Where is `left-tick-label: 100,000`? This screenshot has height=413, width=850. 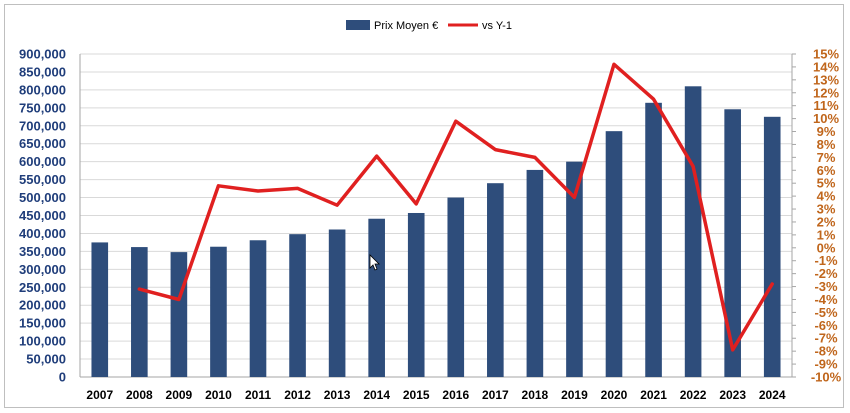
left-tick-label: 100,000 is located at coordinates (42, 341).